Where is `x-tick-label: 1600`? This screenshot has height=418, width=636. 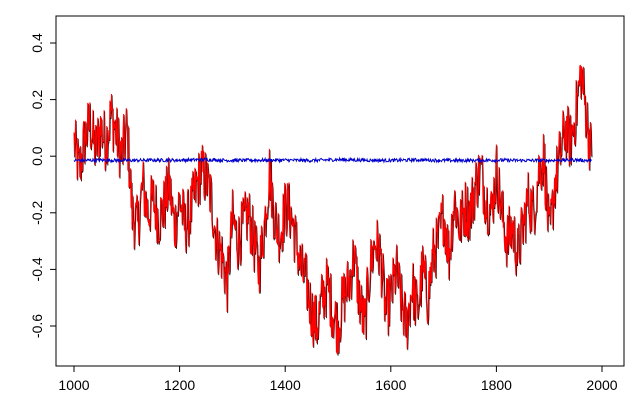 x-tick-label: 1600 is located at coordinates (390, 385).